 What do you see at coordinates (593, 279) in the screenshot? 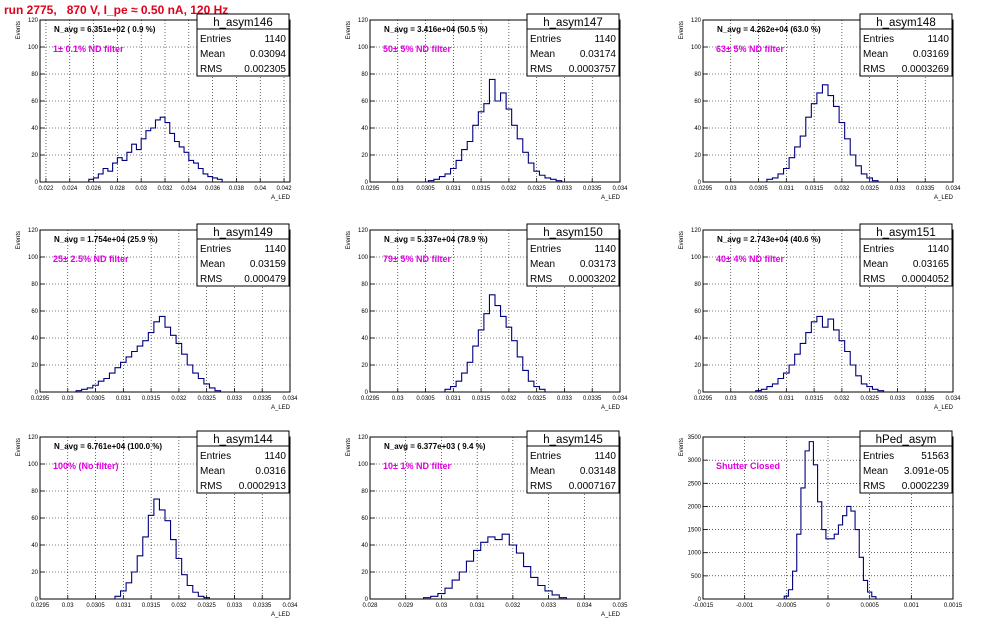
I see `stat-value: 0.0003202` at bounding box center [593, 279].